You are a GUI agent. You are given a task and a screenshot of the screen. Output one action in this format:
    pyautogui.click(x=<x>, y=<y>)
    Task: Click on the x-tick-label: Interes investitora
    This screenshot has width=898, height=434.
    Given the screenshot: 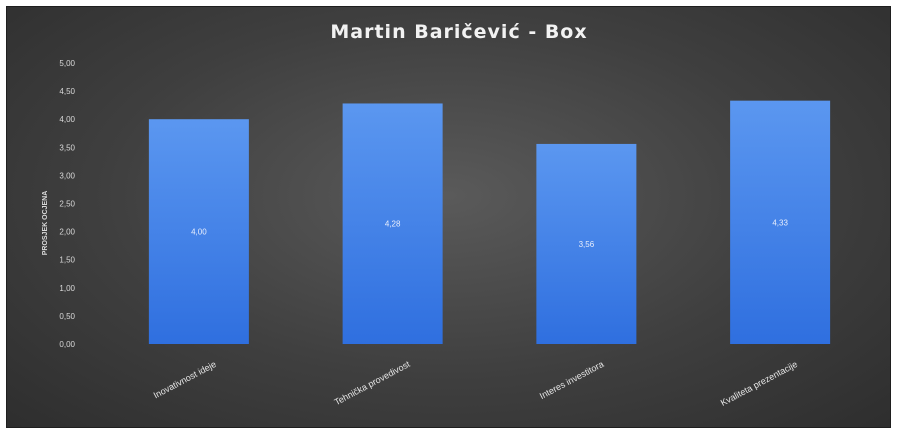 What is the action you would take?
    pyautogui.click(x=571, y=380)
    